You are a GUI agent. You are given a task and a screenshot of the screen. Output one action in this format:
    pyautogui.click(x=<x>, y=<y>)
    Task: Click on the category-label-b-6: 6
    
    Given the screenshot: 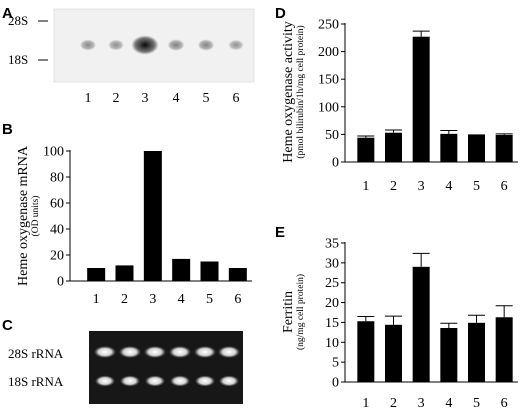 What is the action you would take?
    pyautogui.click(x=237, y=299)
    